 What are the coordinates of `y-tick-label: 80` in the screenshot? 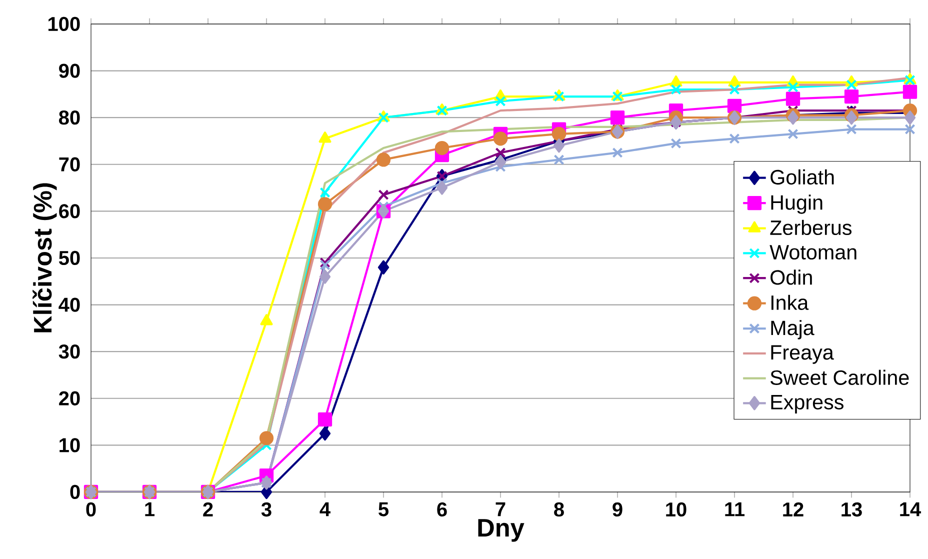 It's located at (69, 117).